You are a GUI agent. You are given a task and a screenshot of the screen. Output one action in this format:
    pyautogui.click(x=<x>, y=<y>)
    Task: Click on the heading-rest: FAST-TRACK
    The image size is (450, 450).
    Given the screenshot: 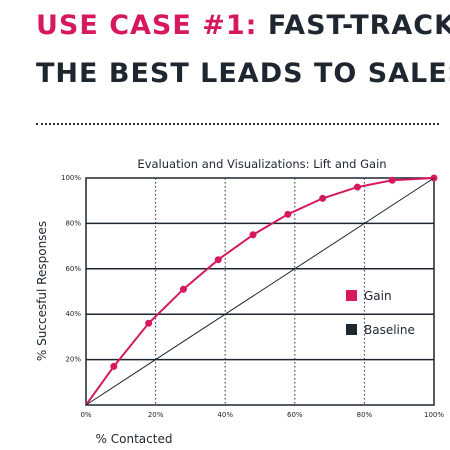 What is the action you would take?
    pyautogui.click(x=353, y=25)
    